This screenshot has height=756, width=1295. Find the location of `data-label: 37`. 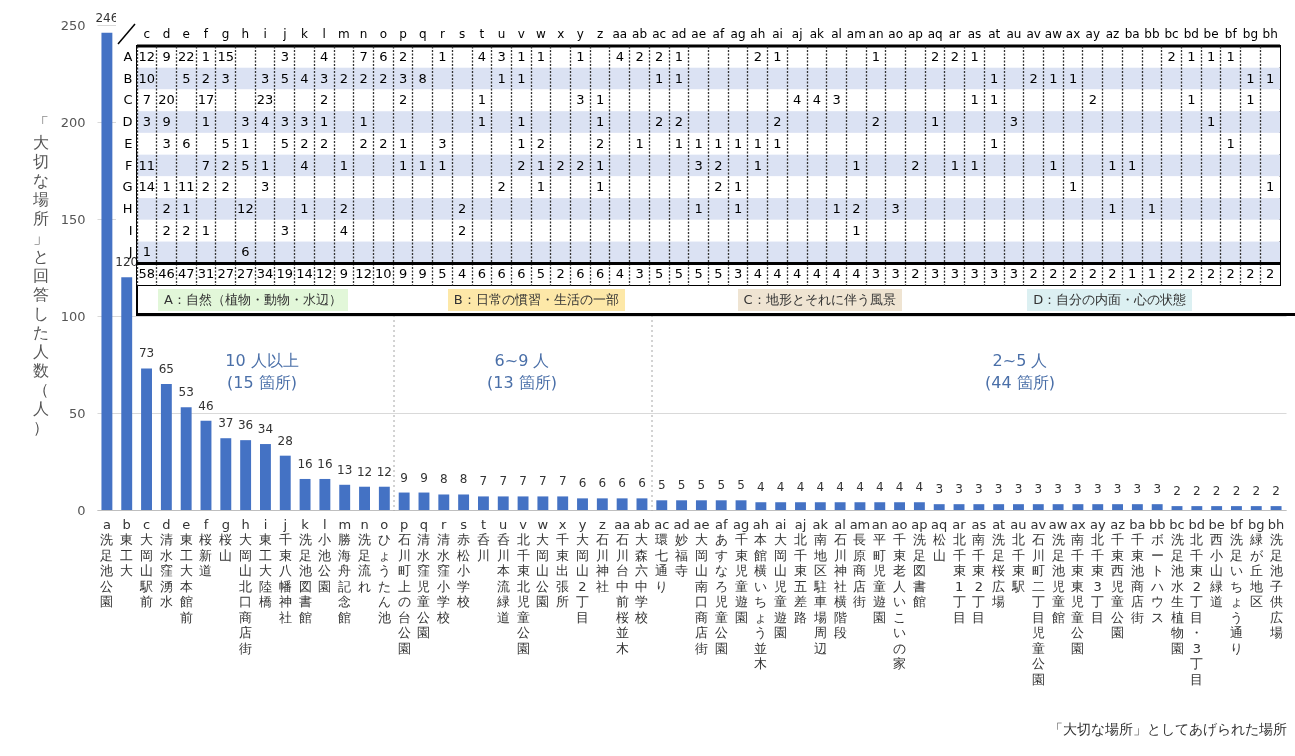

data-label: 37 is located at coordinates (226, 423).